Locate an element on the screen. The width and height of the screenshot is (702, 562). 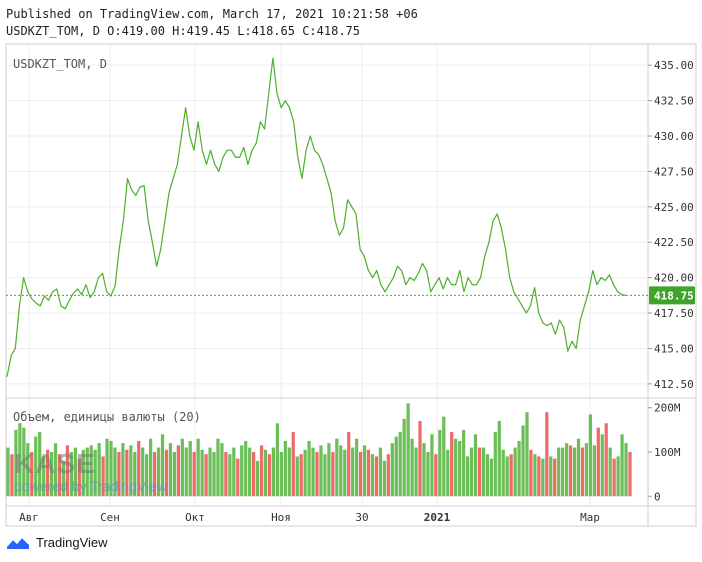
time-tick-label: Окт is located at coordinates (195, 517).